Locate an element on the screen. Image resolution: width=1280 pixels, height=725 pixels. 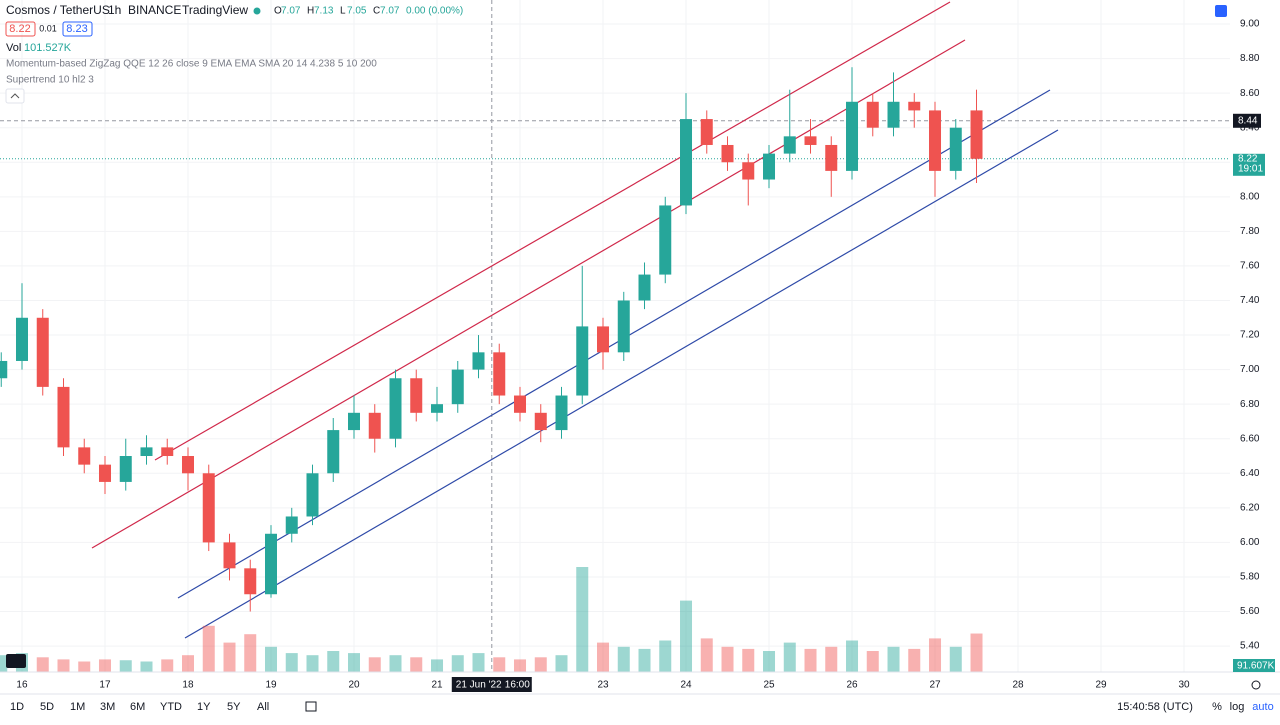
y-tick-label: 6.20 is located at coordinates (1250, 507).